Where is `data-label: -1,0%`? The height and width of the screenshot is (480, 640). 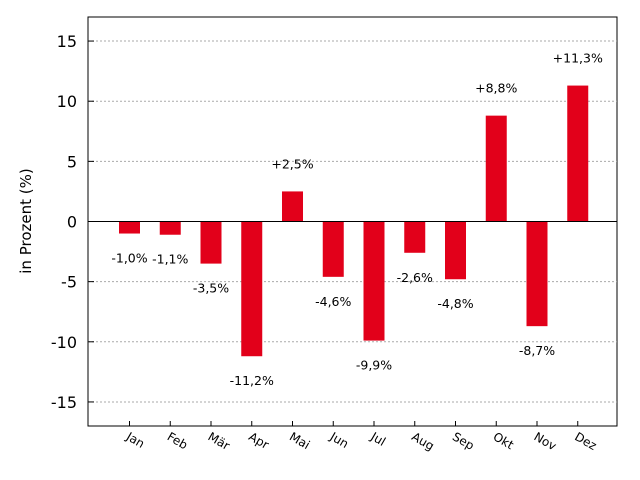
data-label: -1,0% is located at coordinates (129, 258).